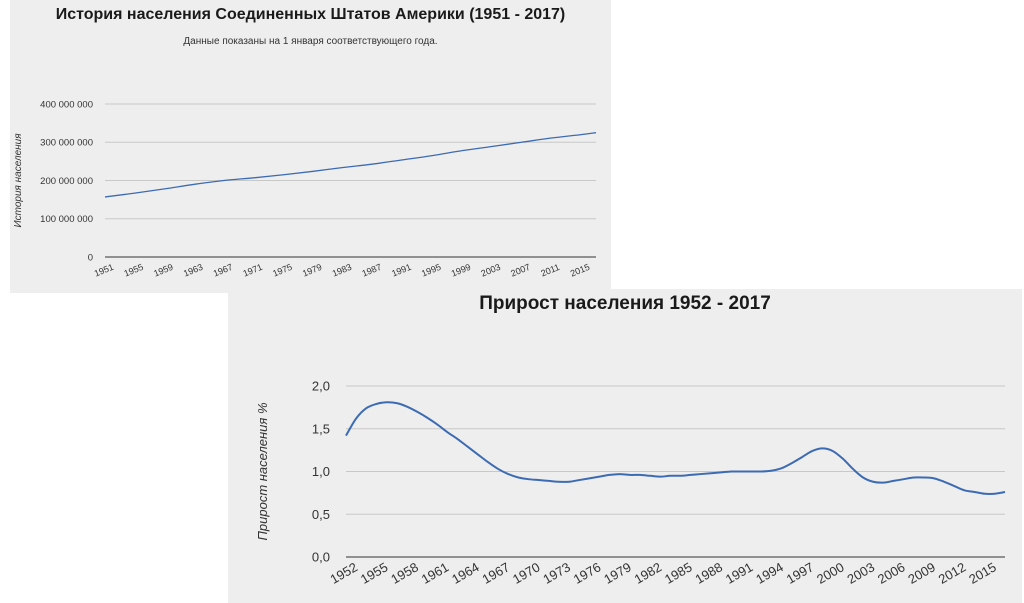  I want to click on x-tick-label: 1995, so click(431, 270).